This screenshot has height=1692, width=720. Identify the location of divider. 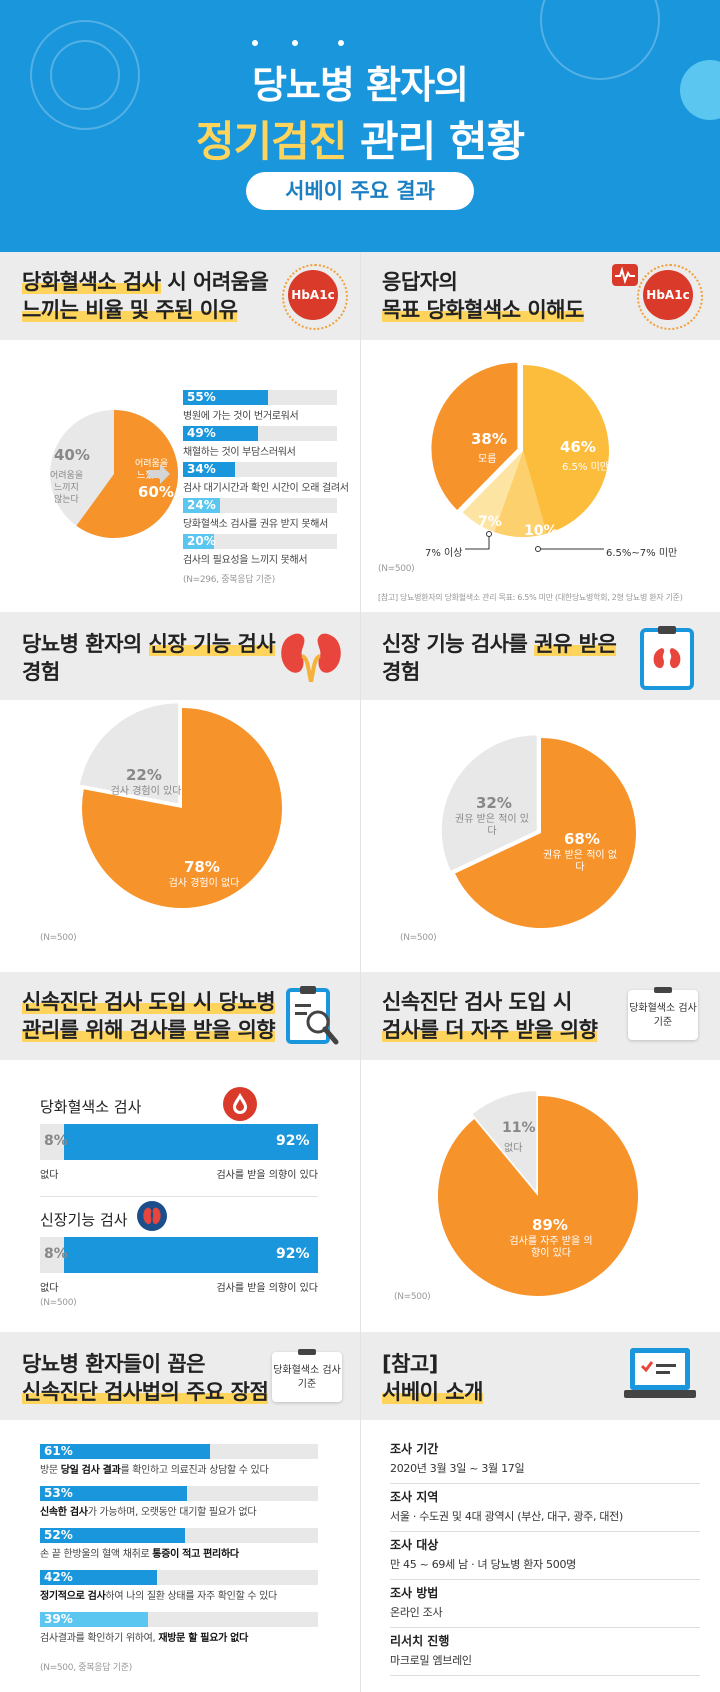
(360, 1512).